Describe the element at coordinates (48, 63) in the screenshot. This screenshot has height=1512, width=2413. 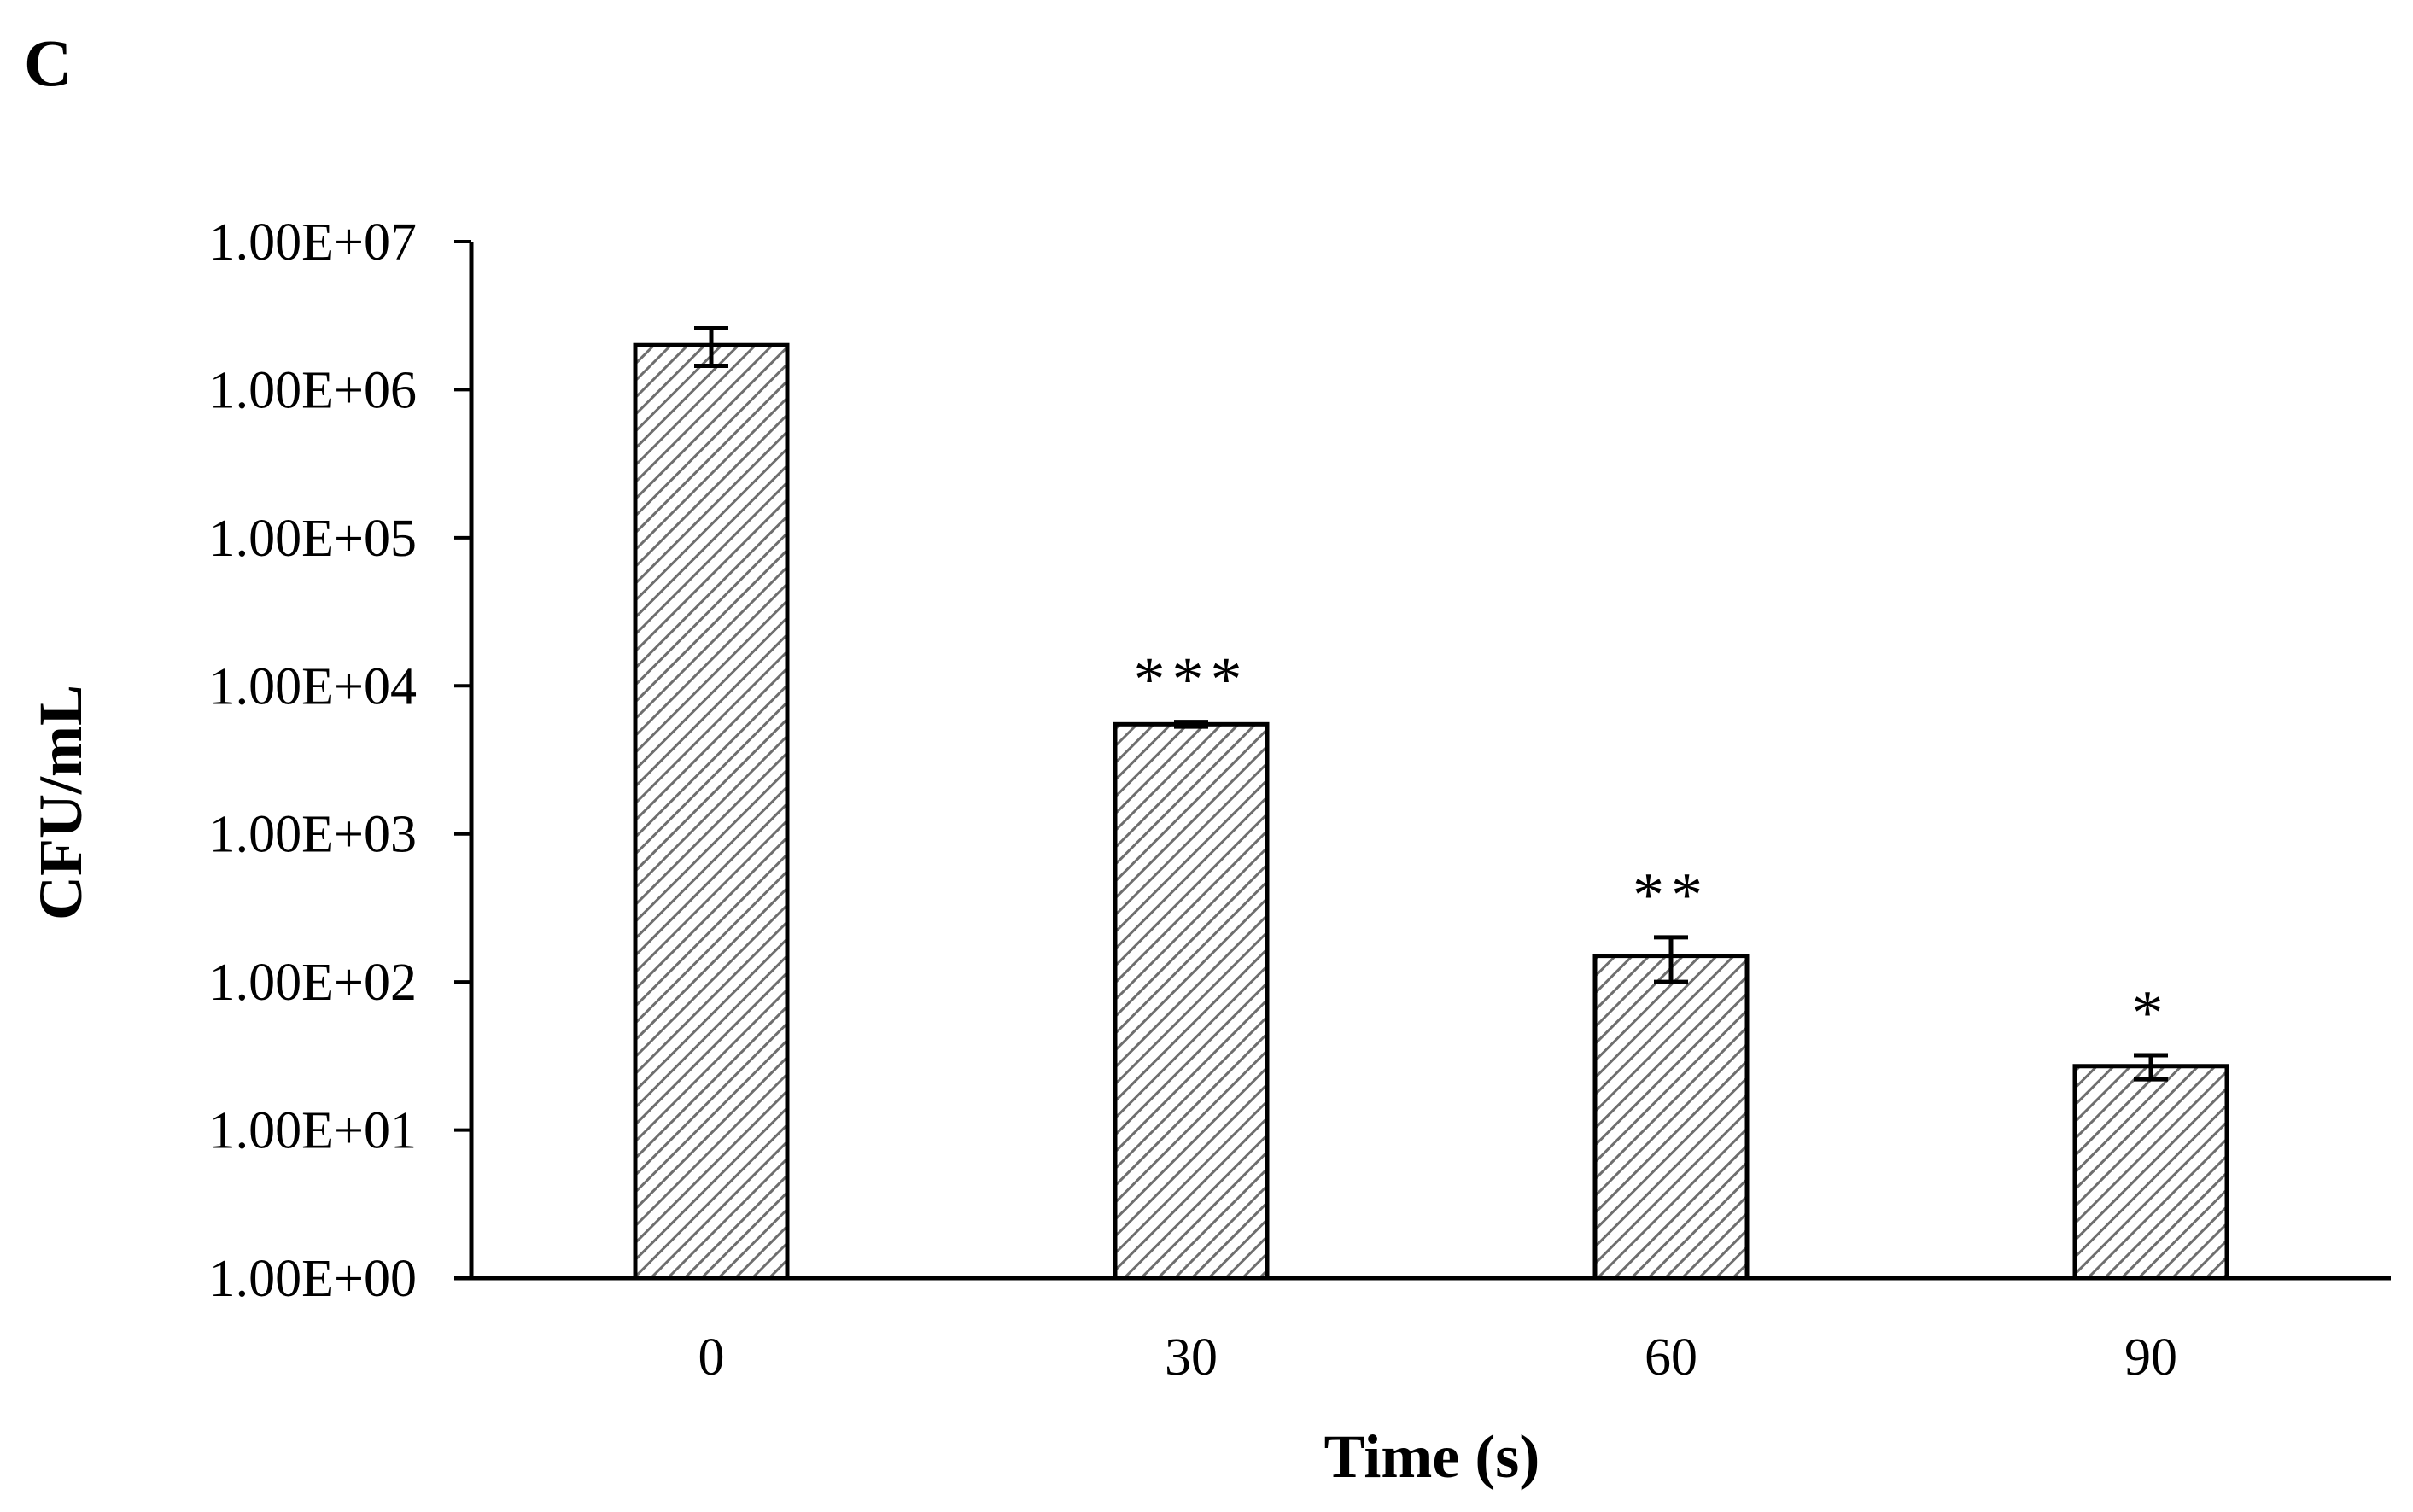
I see `panel-label: C` at that location.